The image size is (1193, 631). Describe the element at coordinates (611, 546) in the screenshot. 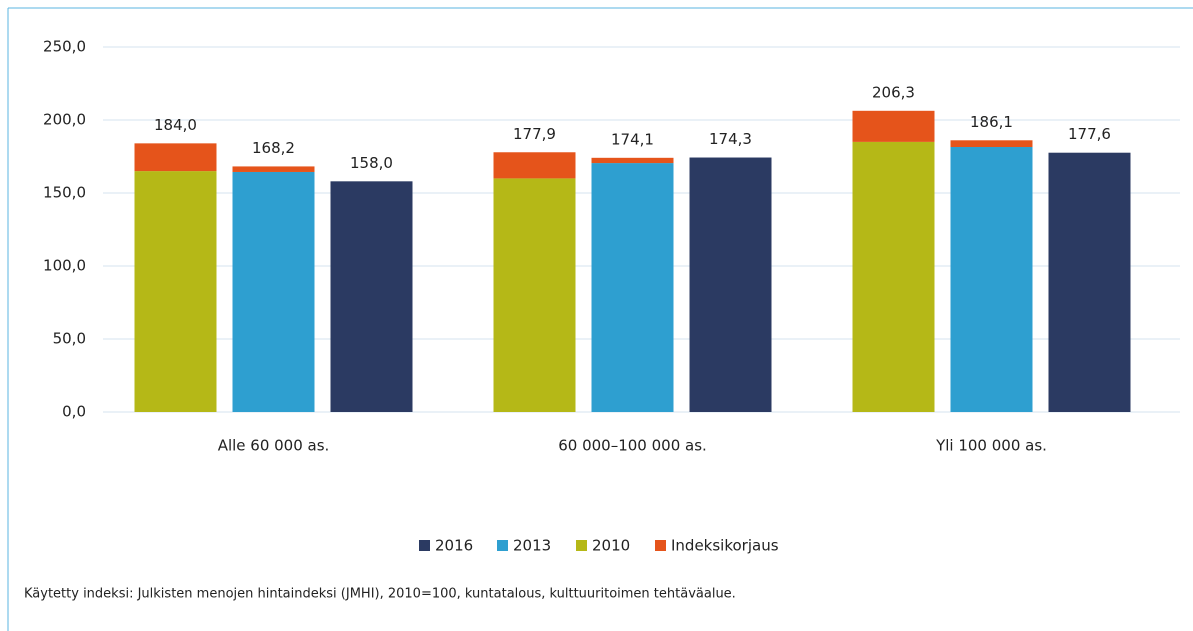

I see `legend-label: 2010` at that location.